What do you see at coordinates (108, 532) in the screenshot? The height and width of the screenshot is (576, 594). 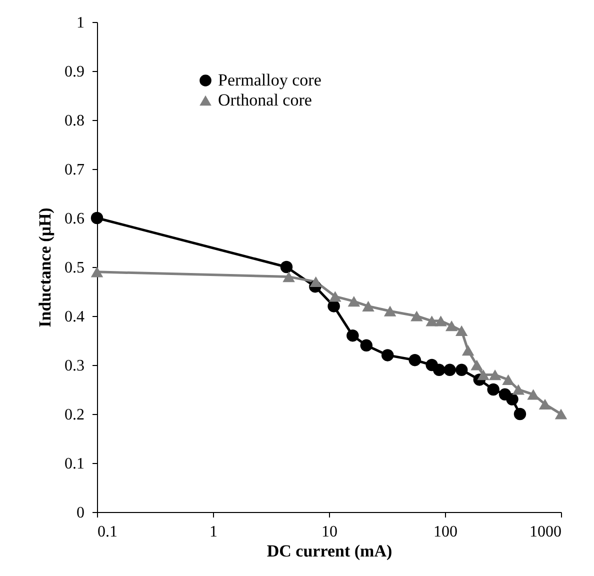 I see `x-tick-label: 0.1` at bounding box center [108, 532].